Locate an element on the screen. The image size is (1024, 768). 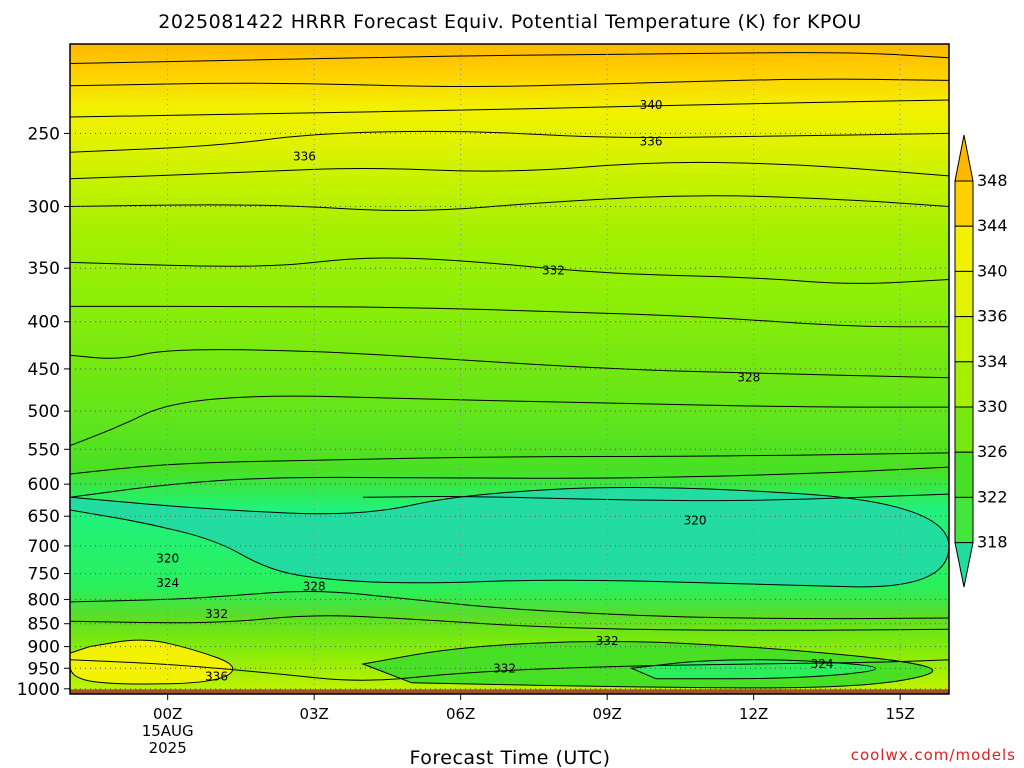
y-tick-label: 500 is located at coordinates (44, 412).